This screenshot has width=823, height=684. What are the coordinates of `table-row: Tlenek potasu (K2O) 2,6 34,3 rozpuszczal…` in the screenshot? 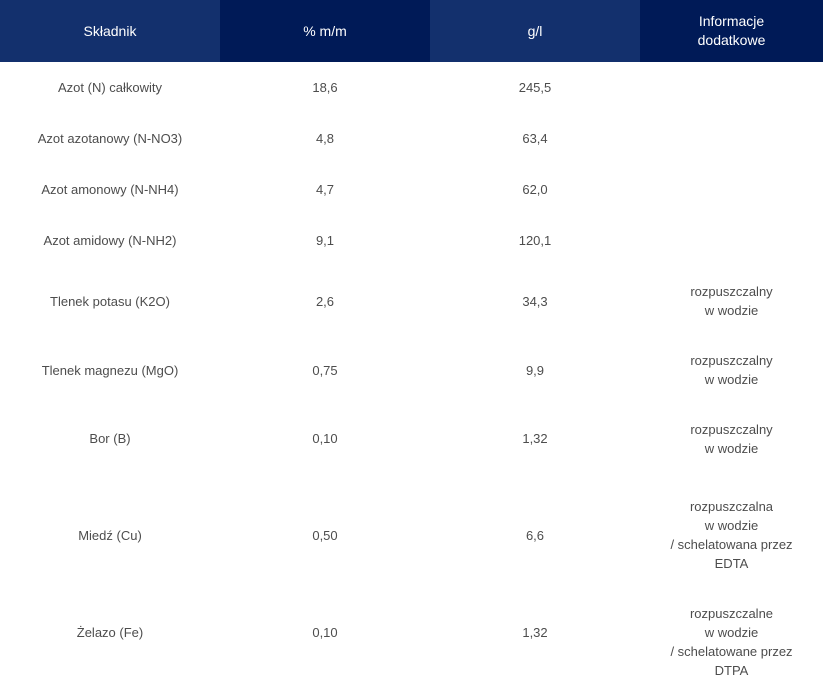 It's located at (411, 301).